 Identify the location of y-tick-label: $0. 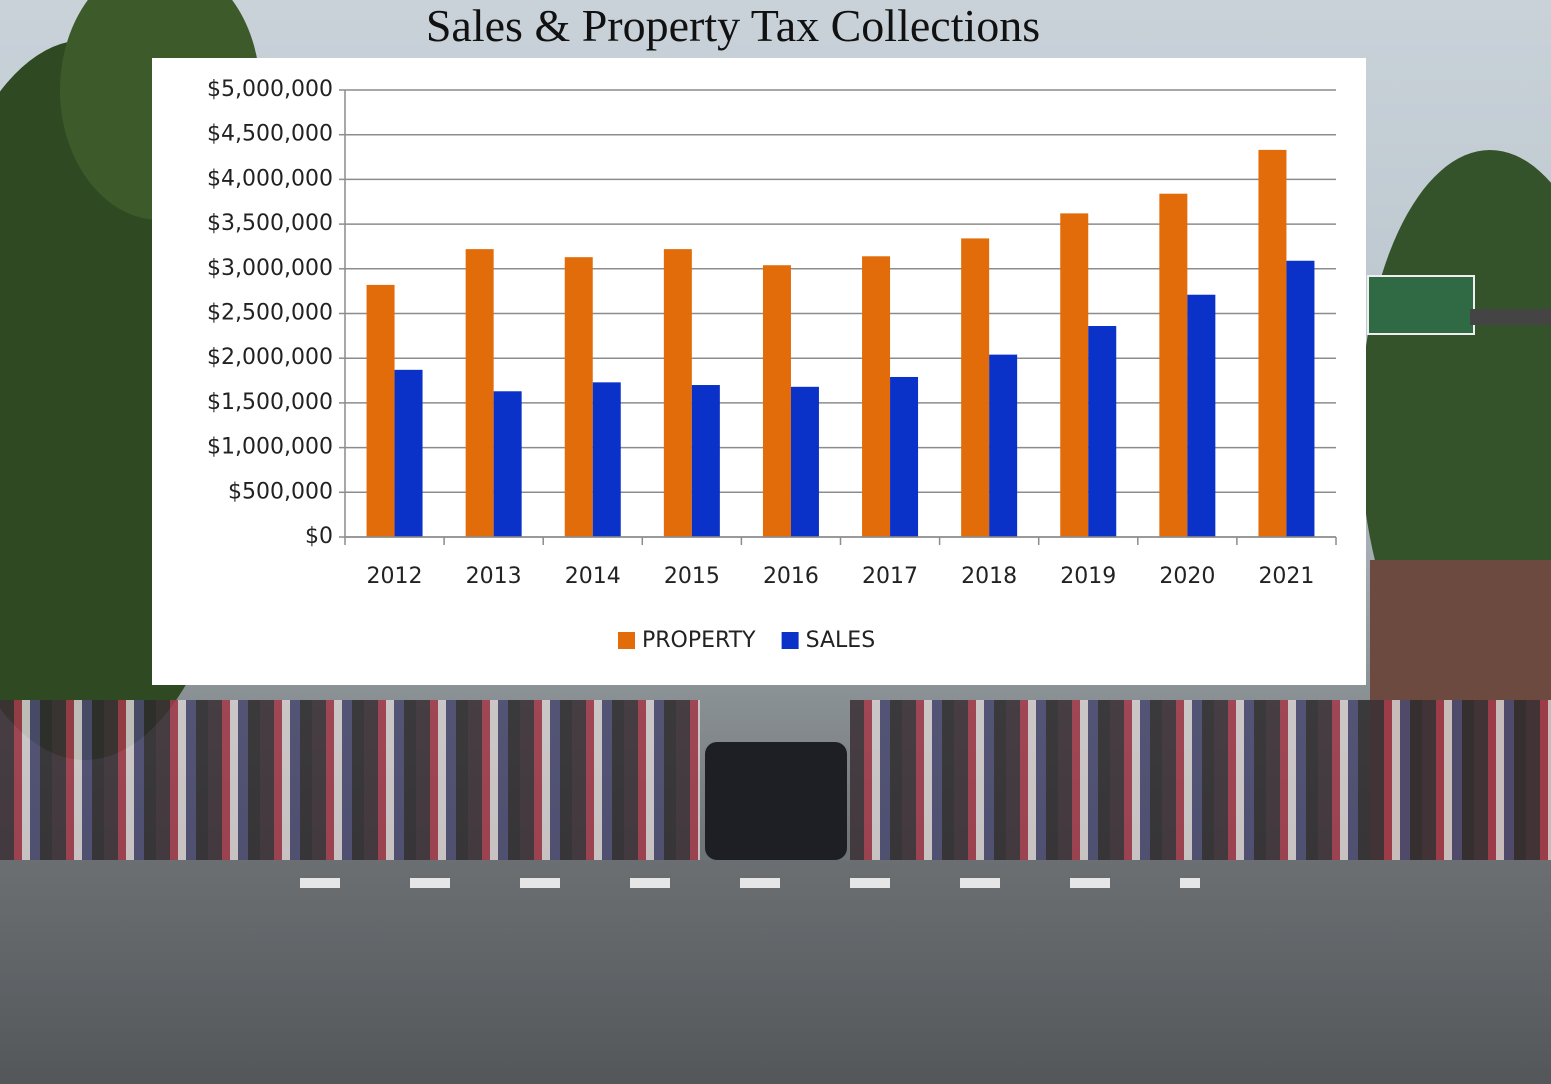
(319, 536).